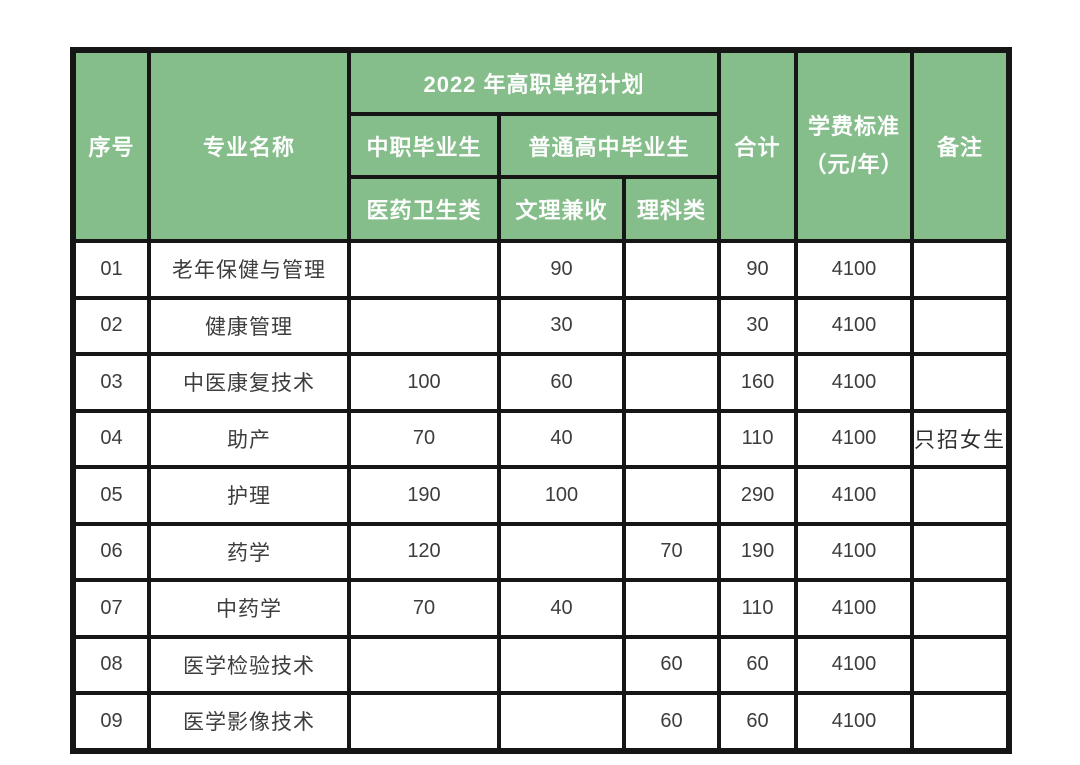 This screenshot has width=1080, height=765. I want to click on header-medical-health: 医药卫生类, so click(424, 209).